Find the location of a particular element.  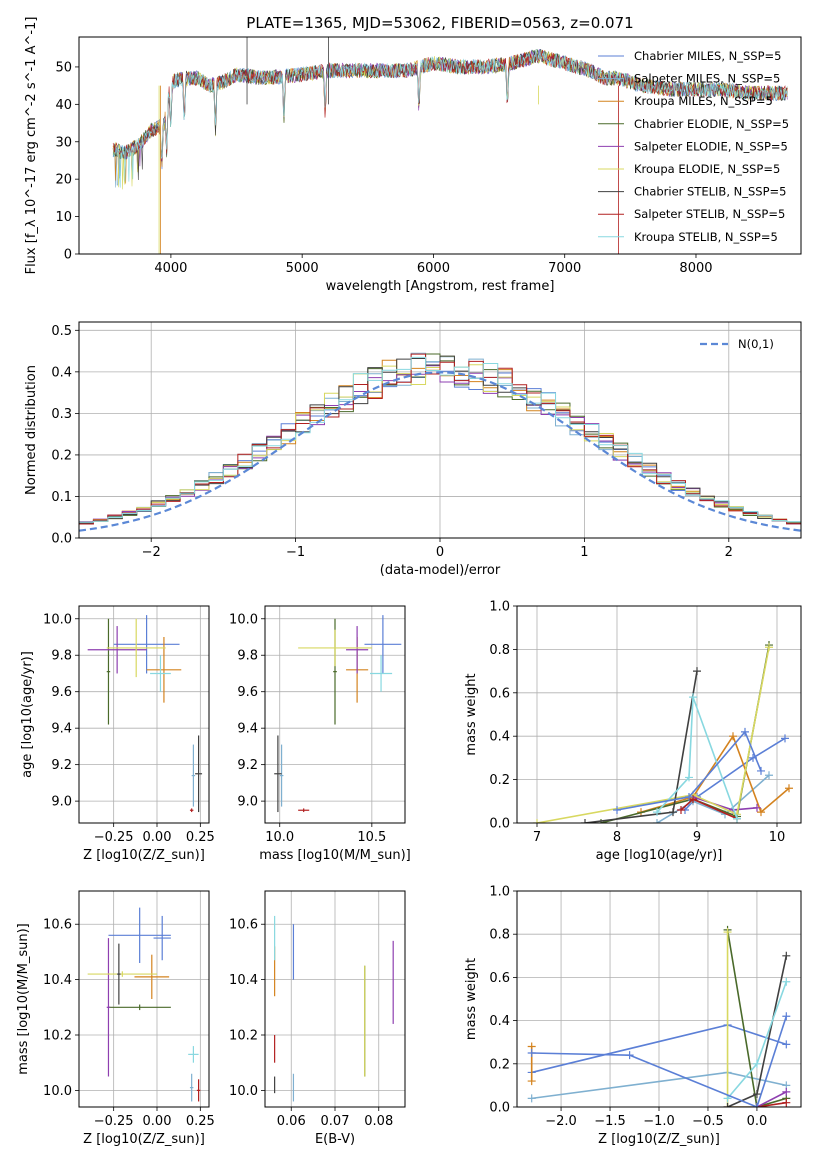

y-axis-label: Normed distribution is located at coordinates (31, 430).